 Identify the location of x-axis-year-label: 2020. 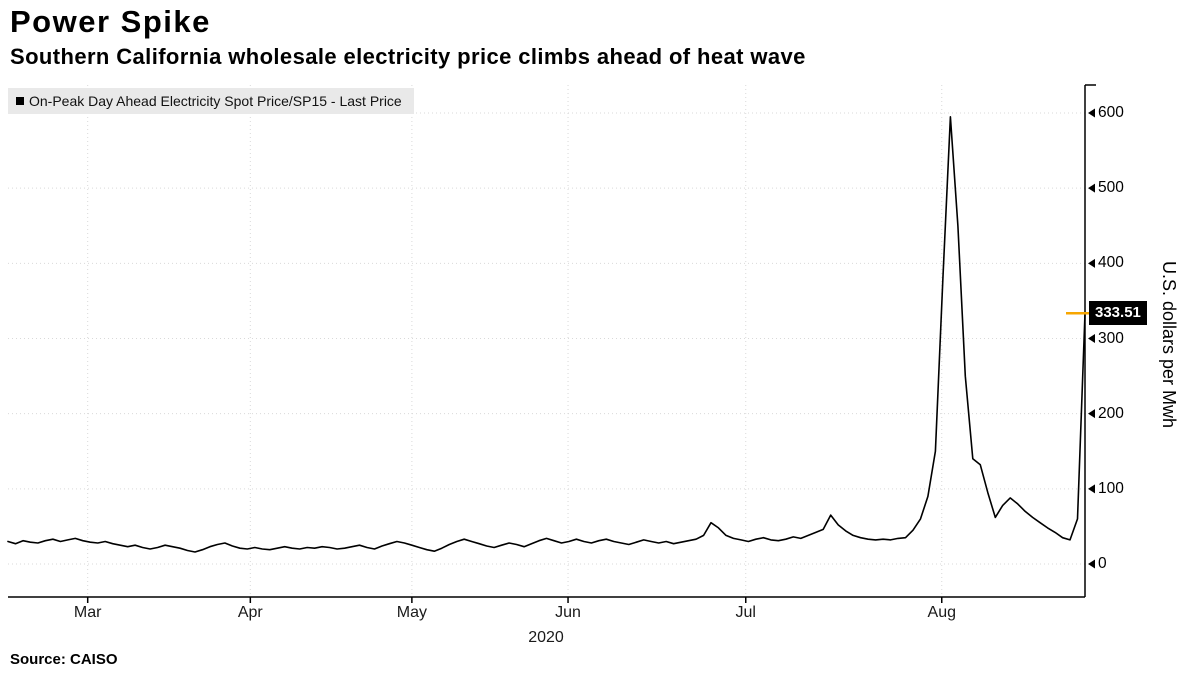
(546, 637).